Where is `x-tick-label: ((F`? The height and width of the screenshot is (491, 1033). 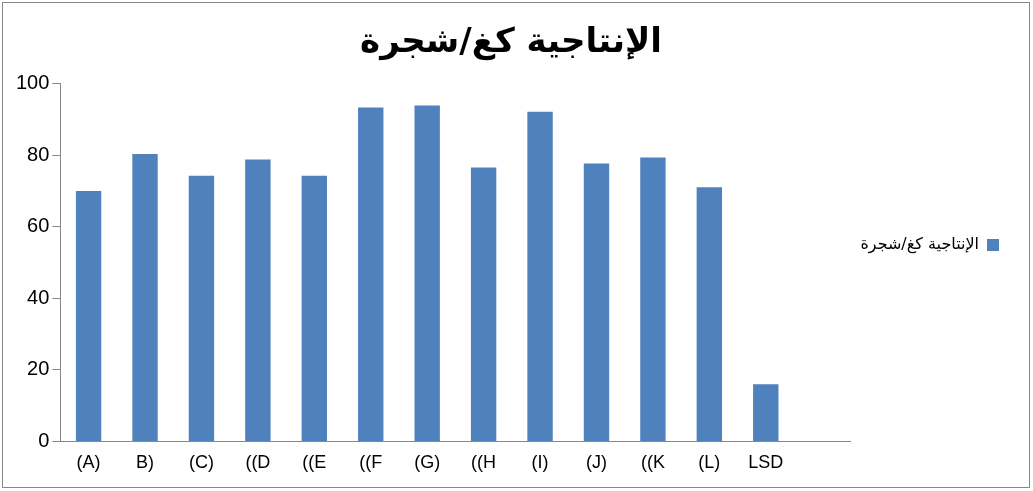 x-tick-label: ((F is located at coordinates (371, 462).